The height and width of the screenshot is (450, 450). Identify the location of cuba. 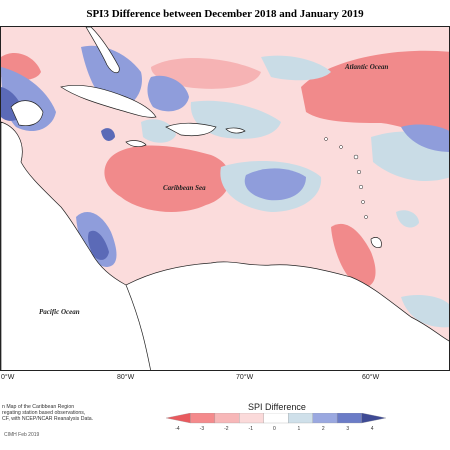
(108, 101).